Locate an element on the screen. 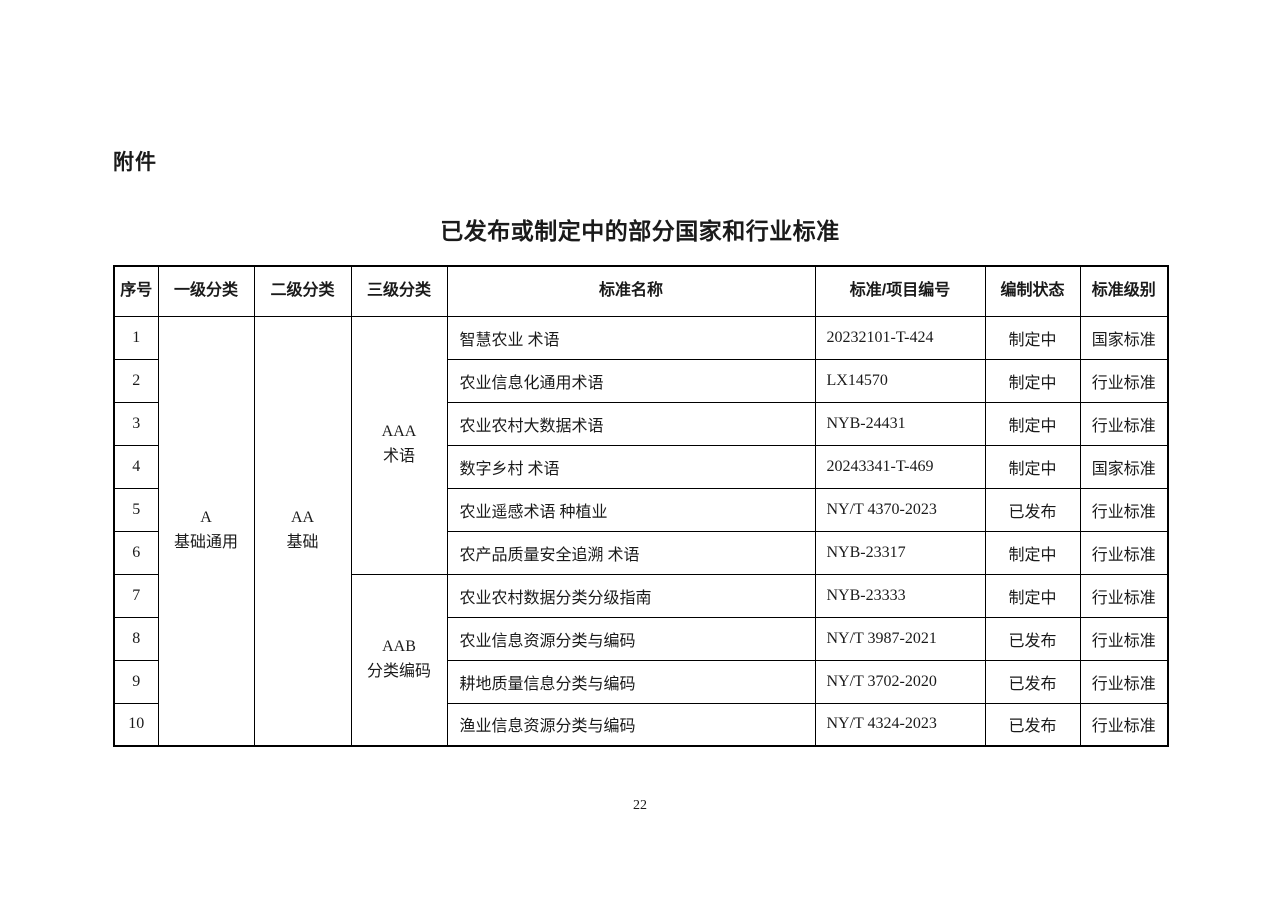 The image size is (1280, 905). header-code: 标准/项目编号 is located at coordinates (900, 291).